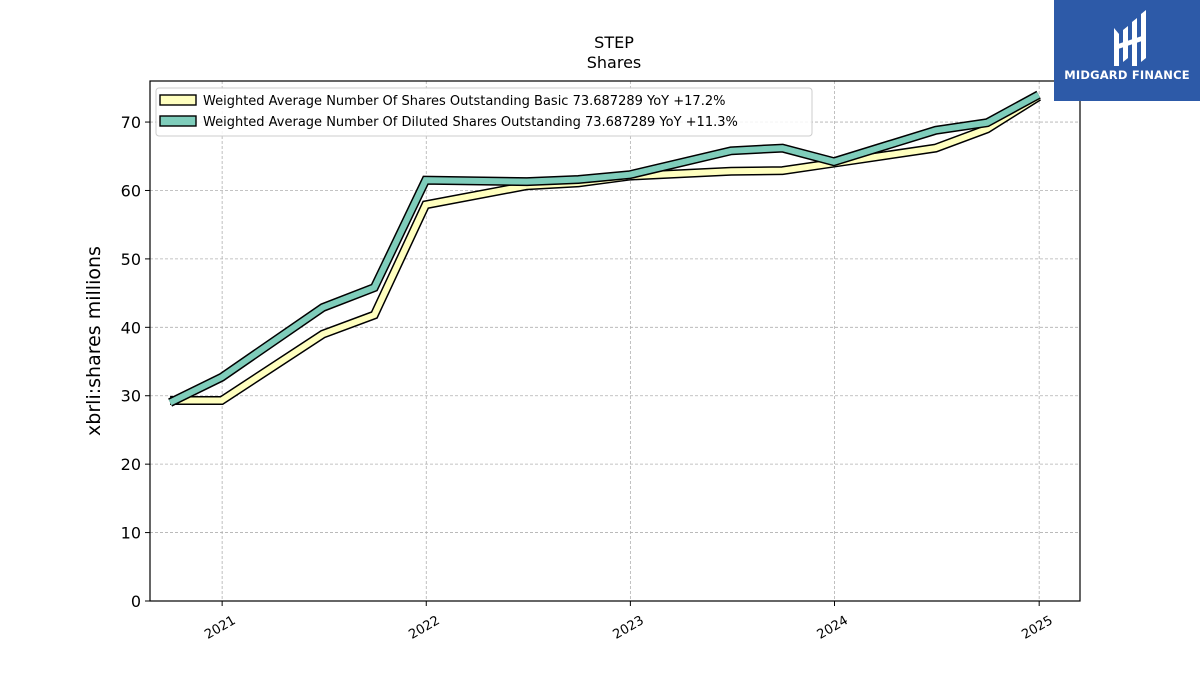 The image size is (1200, 675). Describe the element at coordinates (131, 259) in the screenshot. I see `y-tick-label: 50` at that location.